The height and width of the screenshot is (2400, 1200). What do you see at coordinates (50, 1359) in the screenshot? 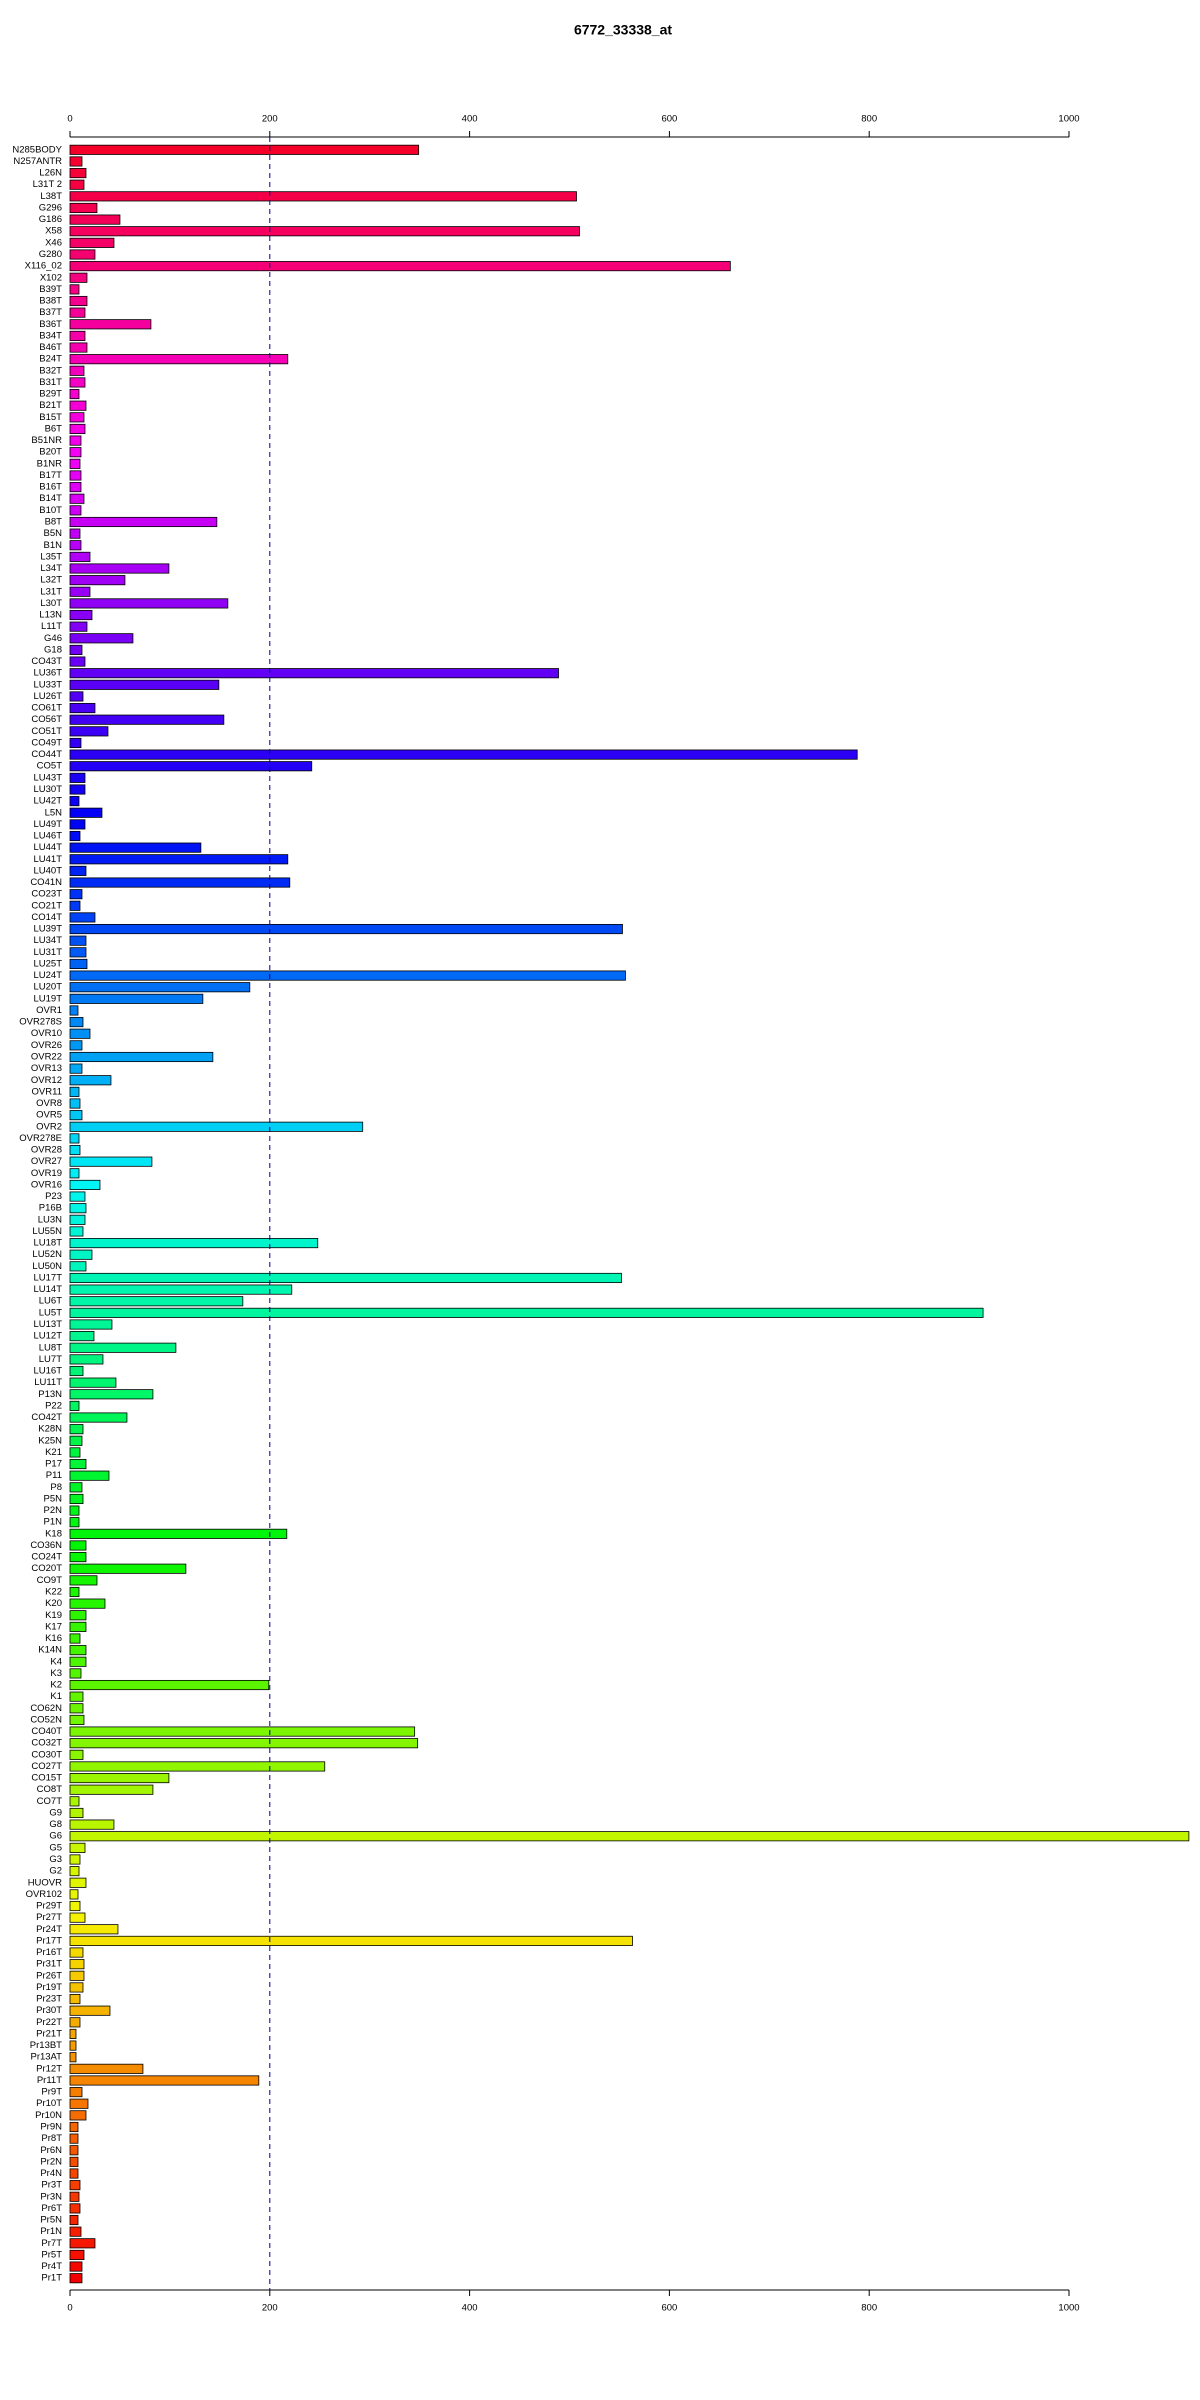
I see `y-tick-label: LU7T` at bounding box center [50, 1359].